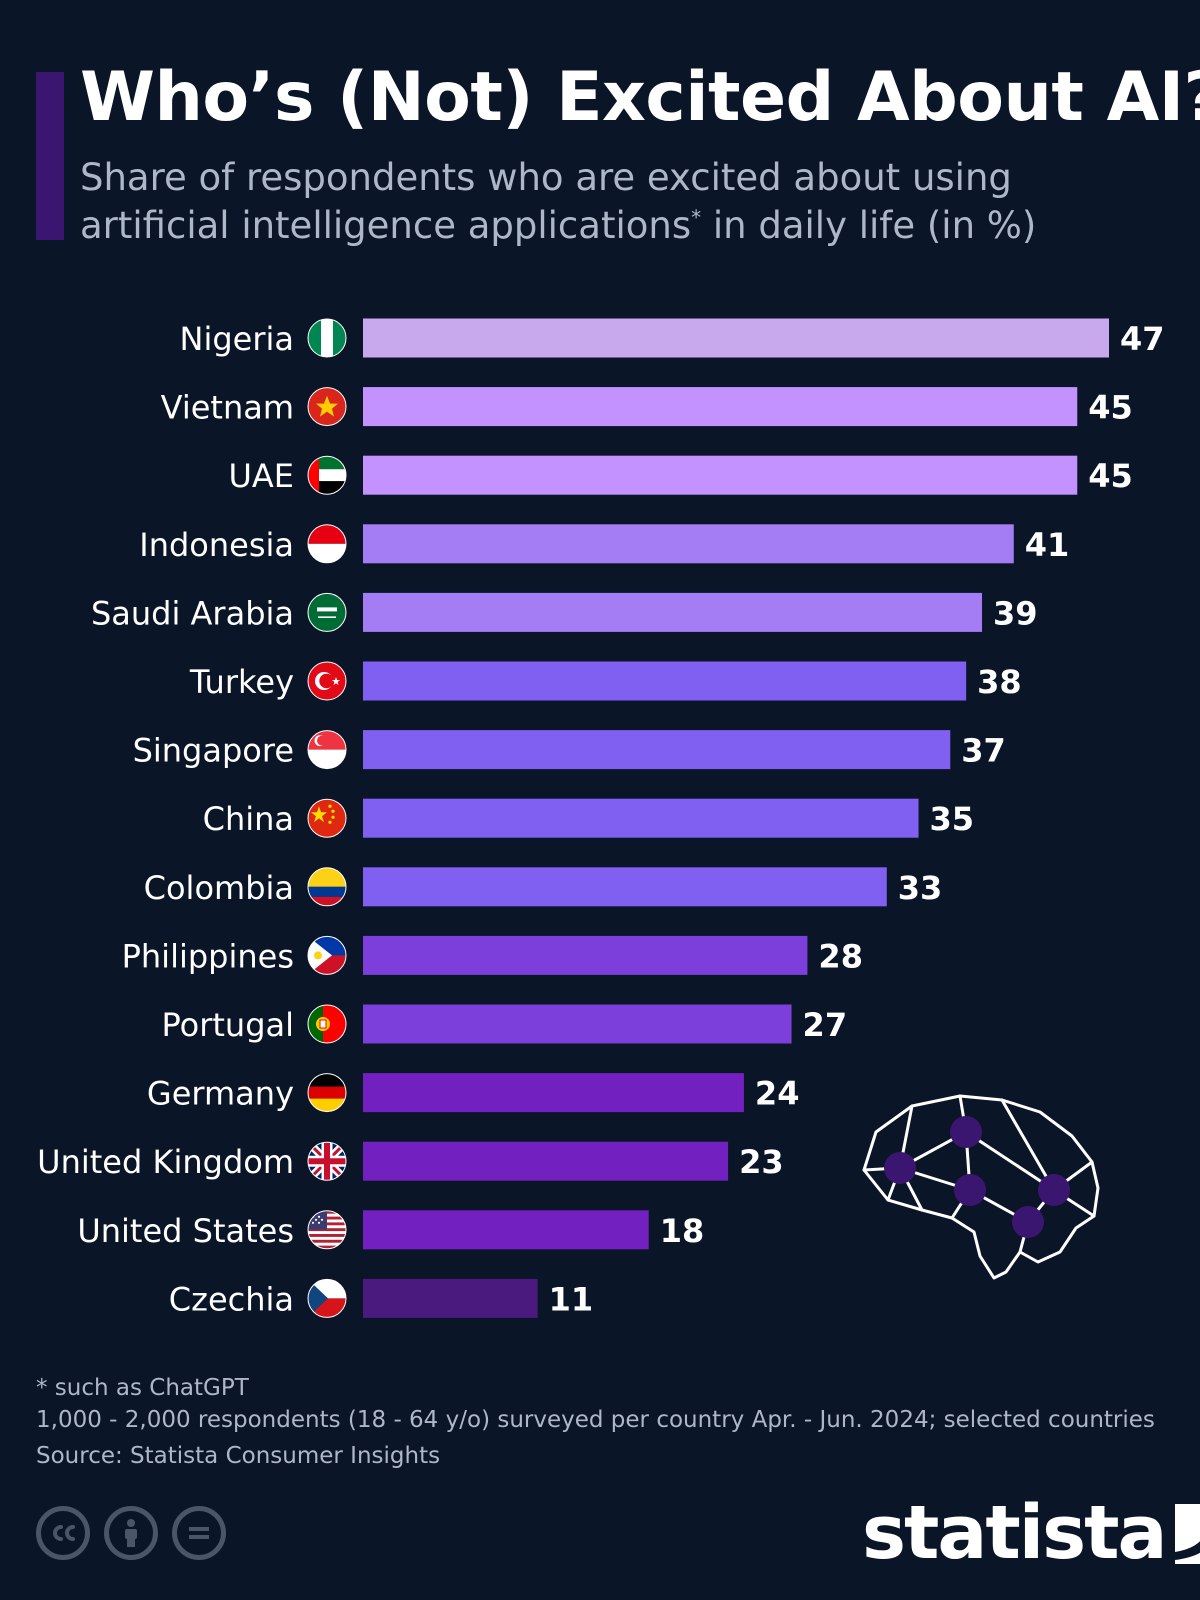 The height and width of the screenshot is (1600, 1200). Describe the element at coordinates (625, 887) in the screenshot. I see `bar-colombia` at that location.